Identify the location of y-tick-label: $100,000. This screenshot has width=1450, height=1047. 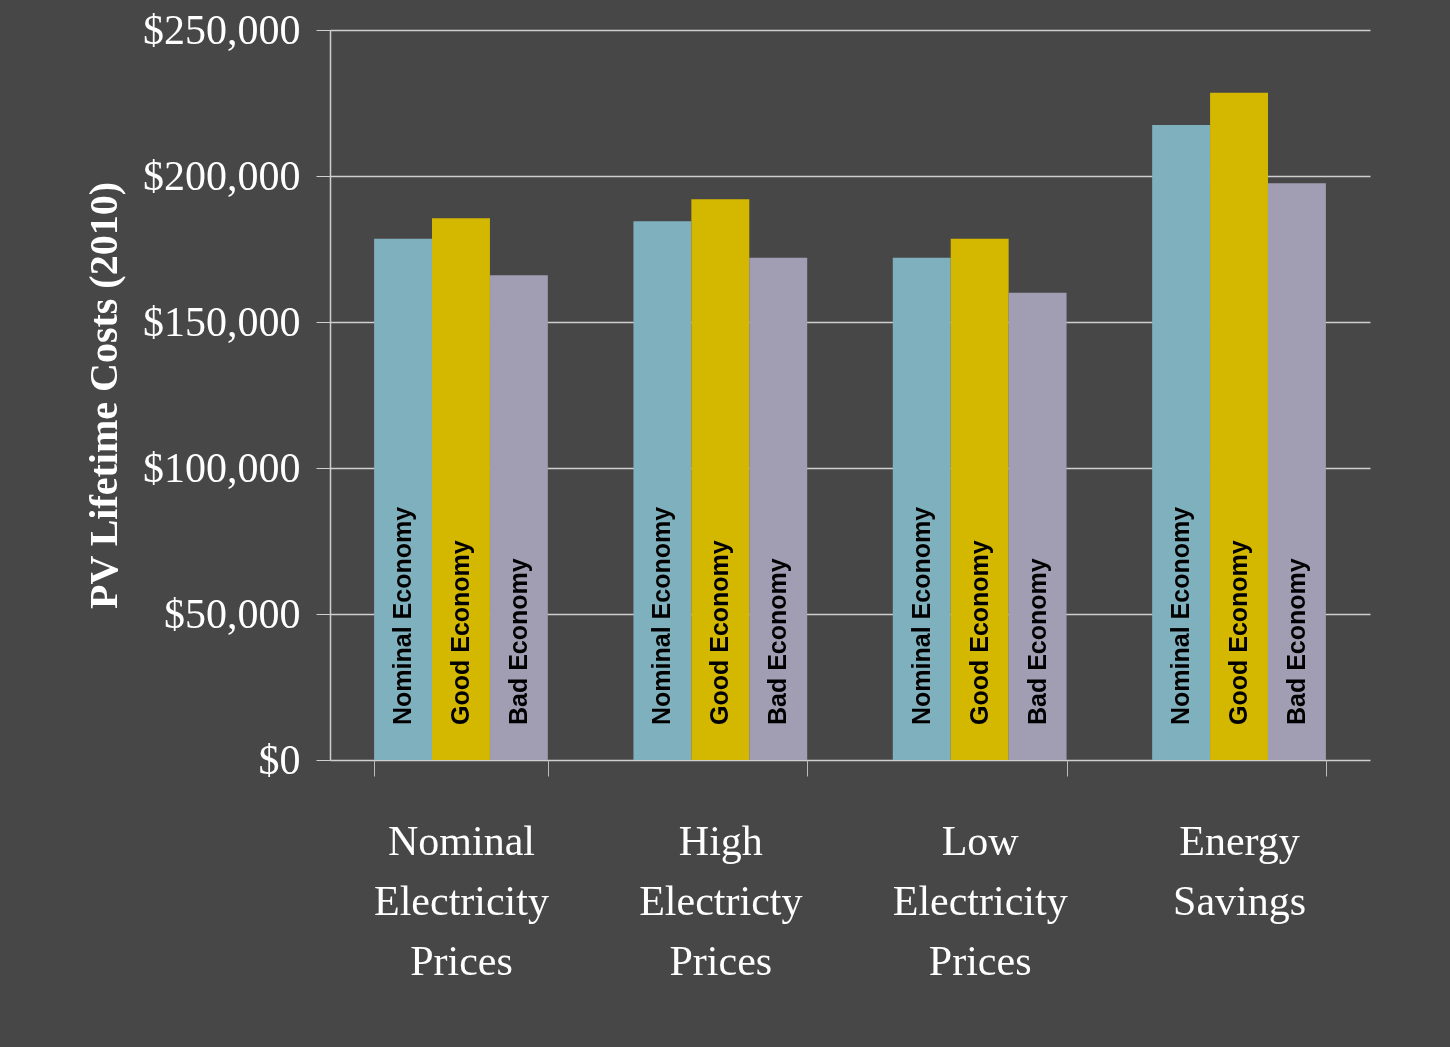
(222, 467).